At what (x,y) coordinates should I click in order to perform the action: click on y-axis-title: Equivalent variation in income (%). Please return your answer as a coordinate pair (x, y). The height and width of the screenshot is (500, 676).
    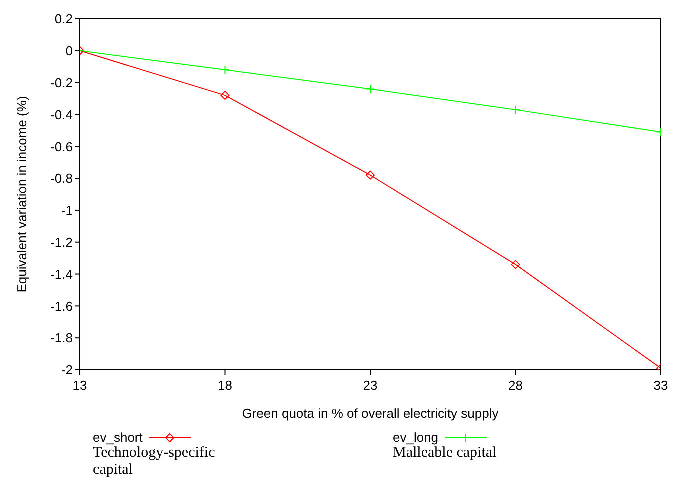
    Looking at the image, I should click on (22, 194).